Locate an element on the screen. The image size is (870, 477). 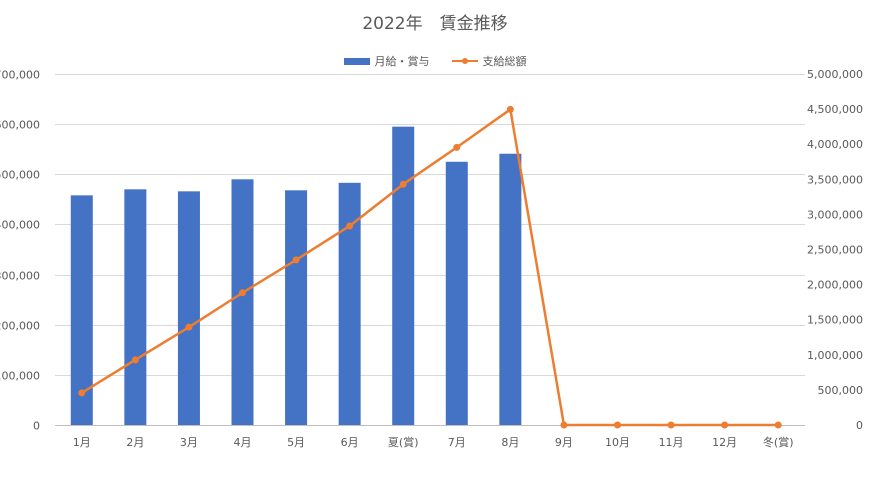
x-tick-label: 8月 is located at coordinates (510, 442).